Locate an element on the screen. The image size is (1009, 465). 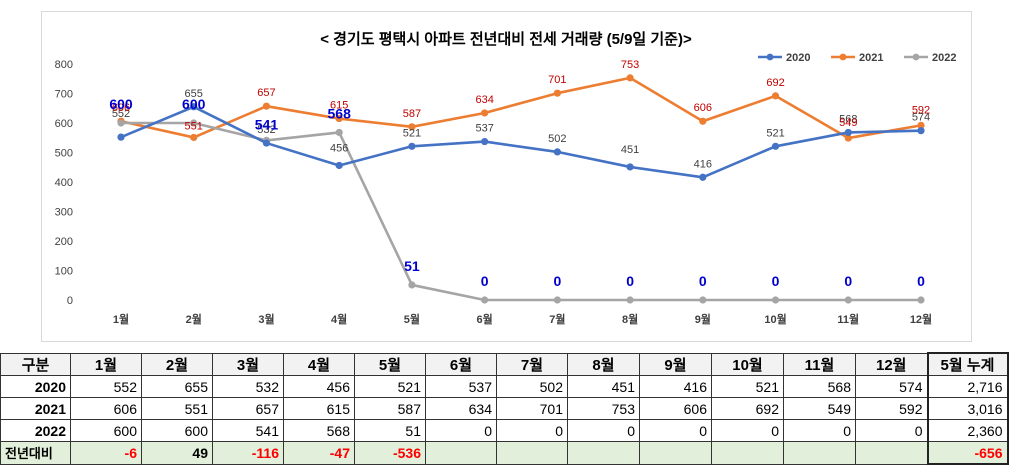
x-axis: 1월 2월 3월 4월 5월 6월 7월 8월 9월 10월 11월 12월 is located at coordinates (522, 319).